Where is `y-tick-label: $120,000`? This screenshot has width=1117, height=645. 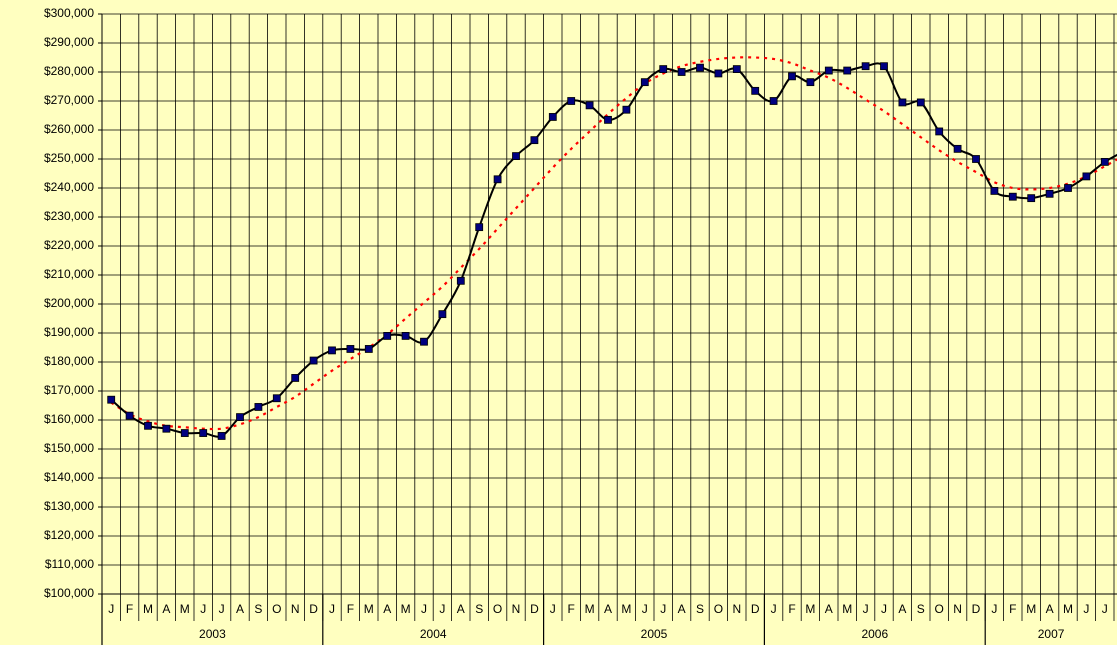
y-tick-label: $120,000 is located at coordinates (69, 535).